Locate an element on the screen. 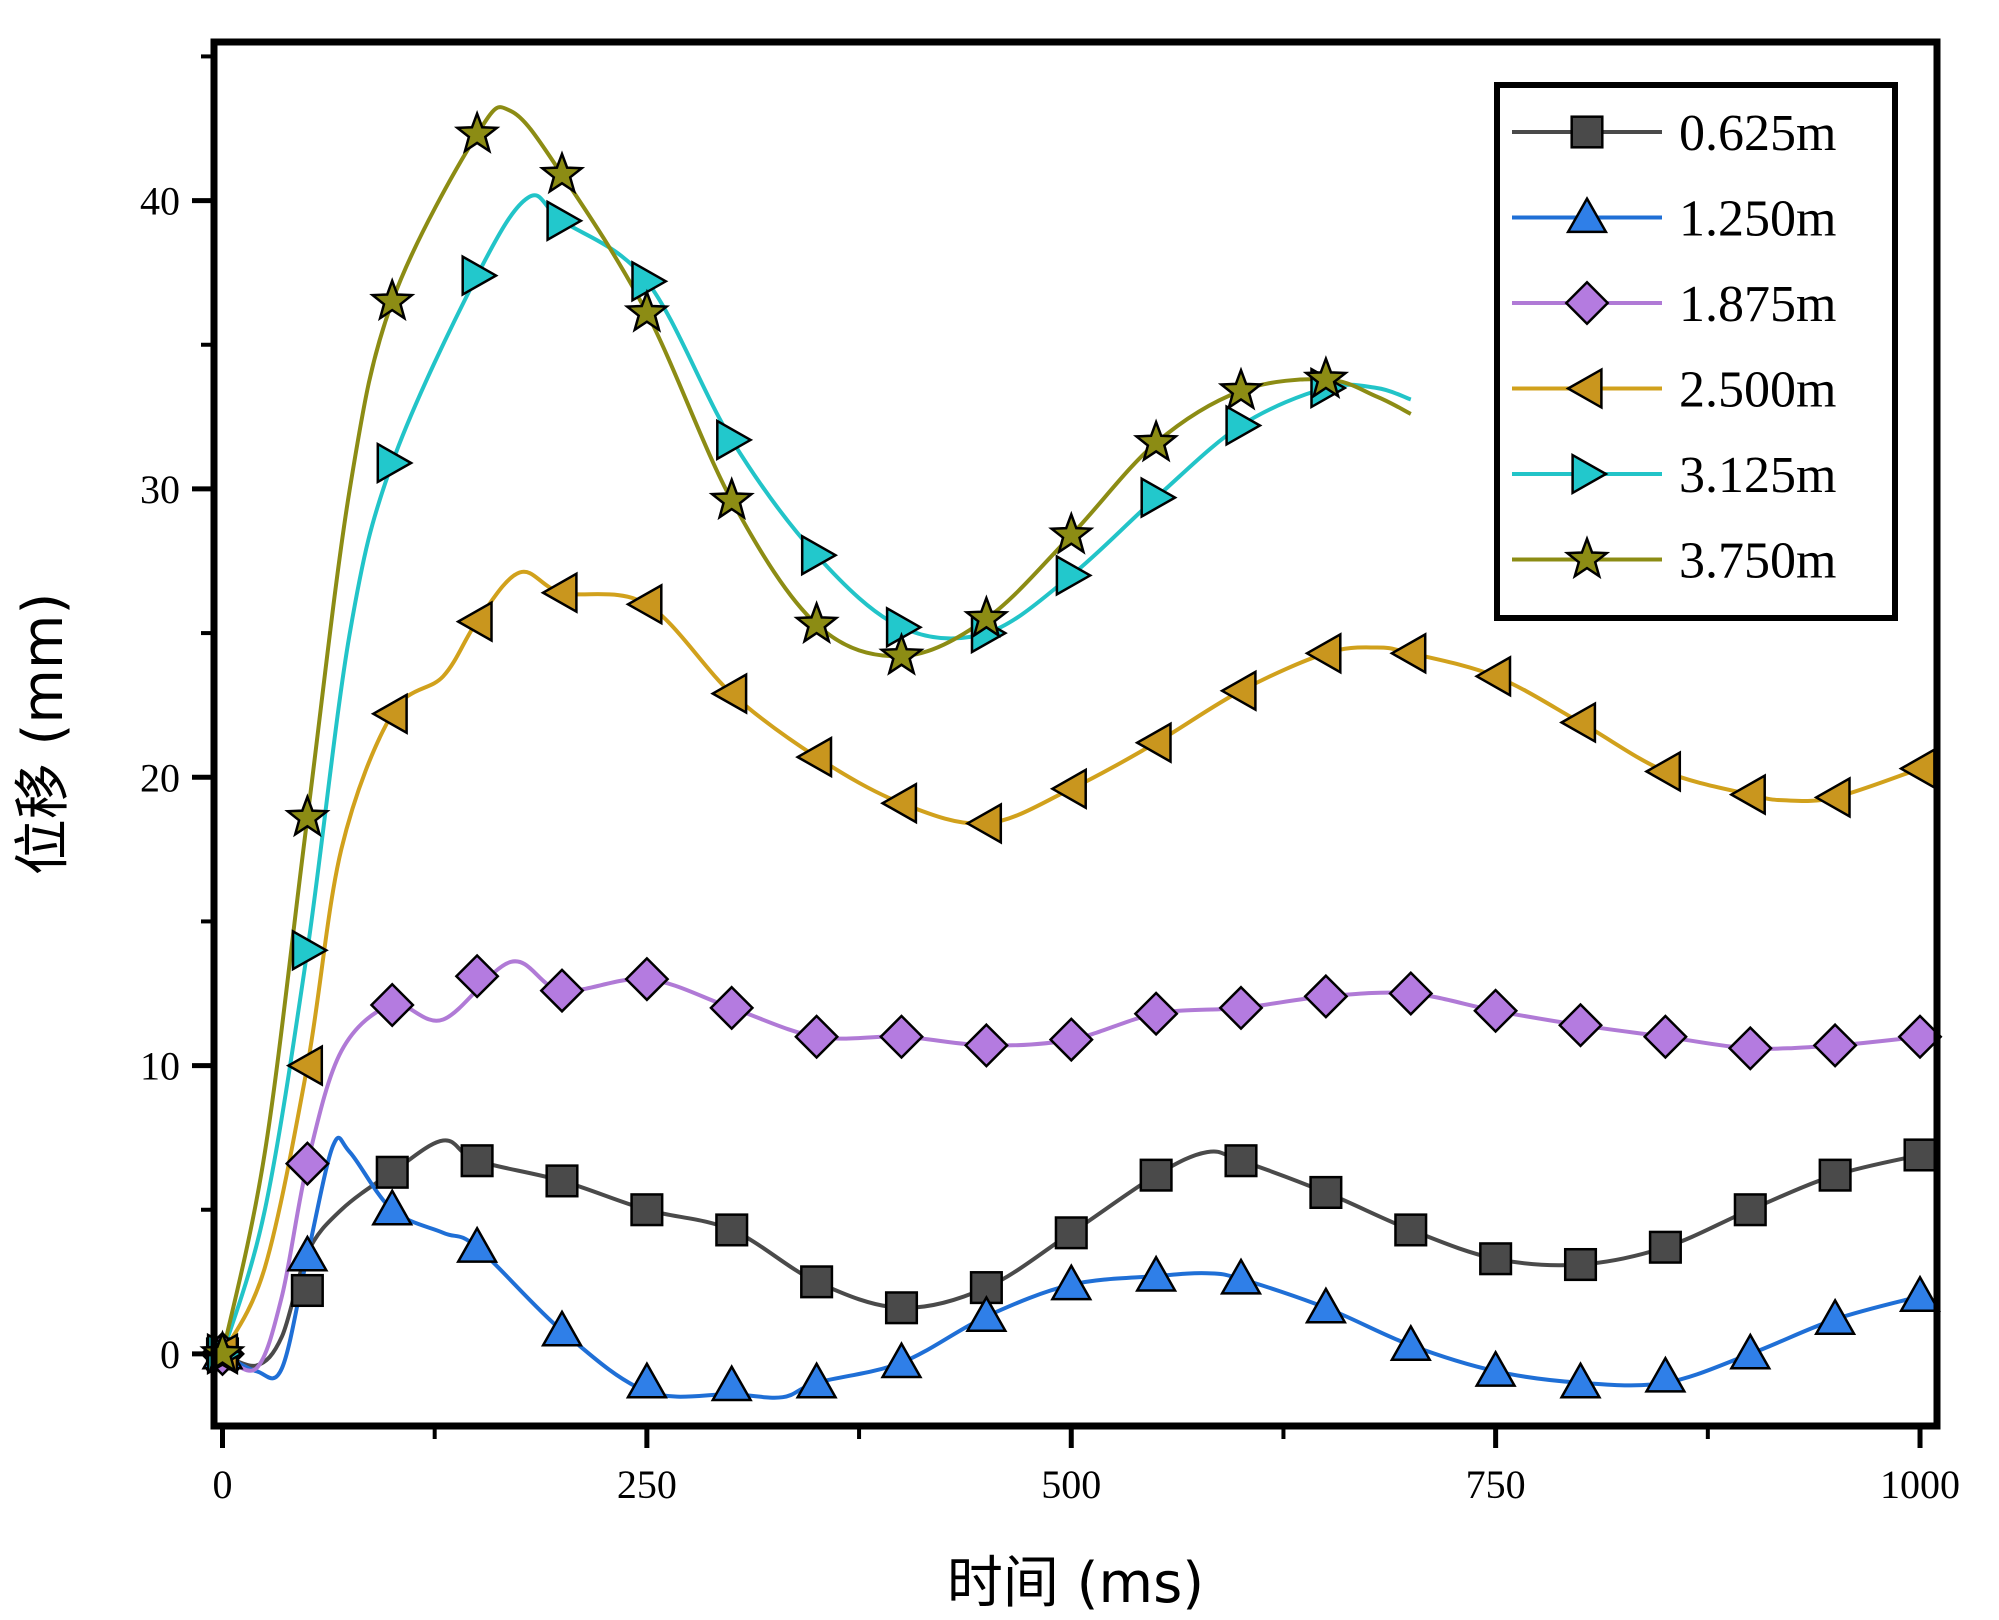  x-tick-label: 0 is located at coordinates (222, 1484).